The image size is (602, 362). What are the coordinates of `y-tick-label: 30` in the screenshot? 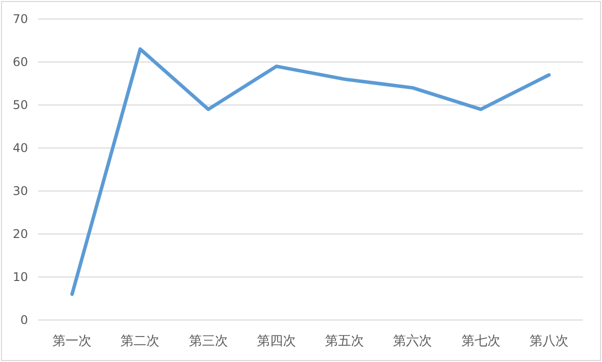 It's located at (20, 191).